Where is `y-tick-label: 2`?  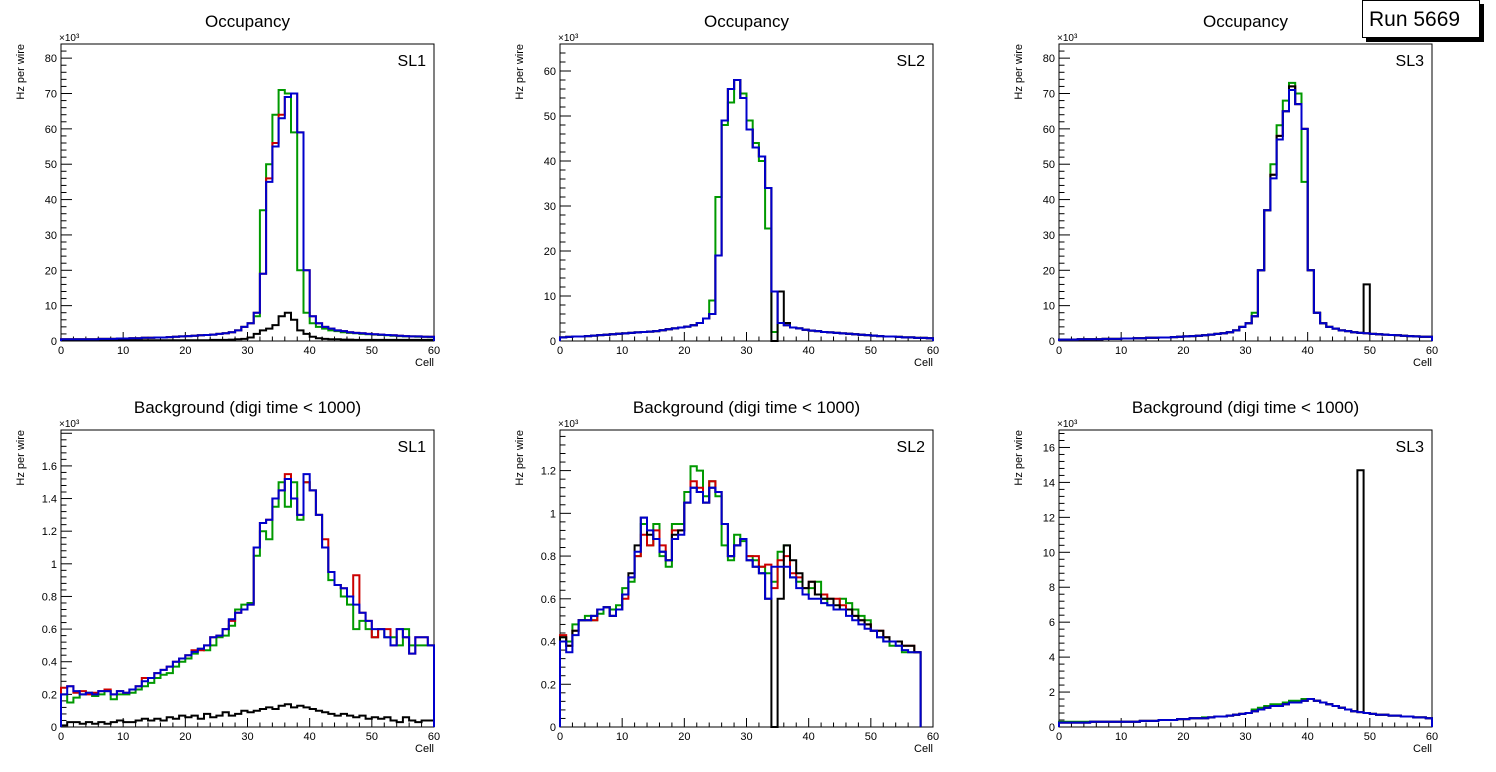
y-tick-label: 2 is located at coordinates (1052, 693).